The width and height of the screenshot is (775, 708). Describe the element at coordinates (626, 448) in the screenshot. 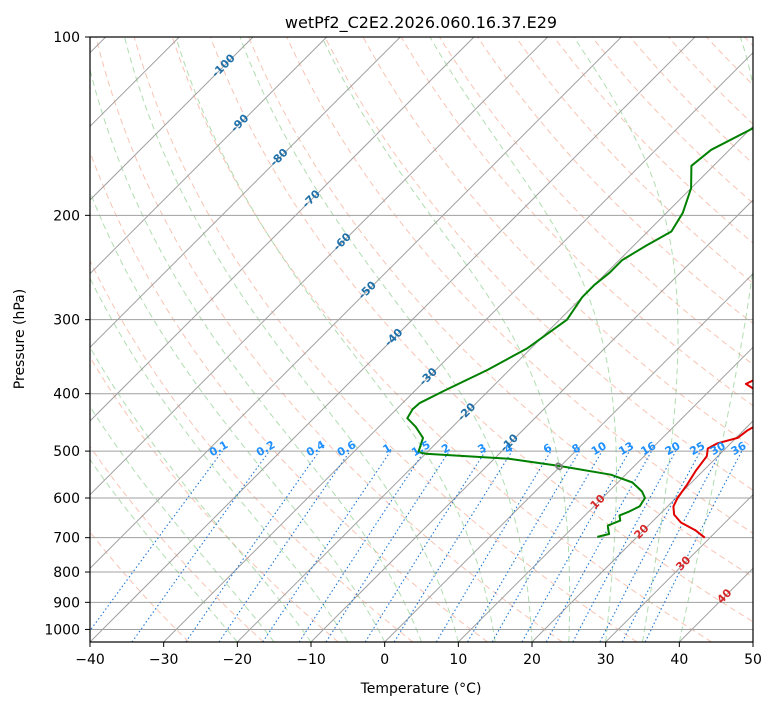

I see `mixing-ratio-label: 13` at that location.